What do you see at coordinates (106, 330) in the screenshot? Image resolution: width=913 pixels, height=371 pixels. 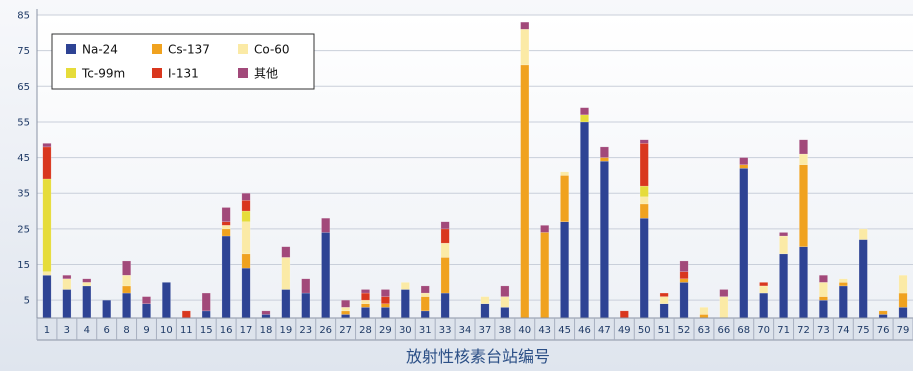 I see `x-tick-label: 6` at bounding box center [106, 330].